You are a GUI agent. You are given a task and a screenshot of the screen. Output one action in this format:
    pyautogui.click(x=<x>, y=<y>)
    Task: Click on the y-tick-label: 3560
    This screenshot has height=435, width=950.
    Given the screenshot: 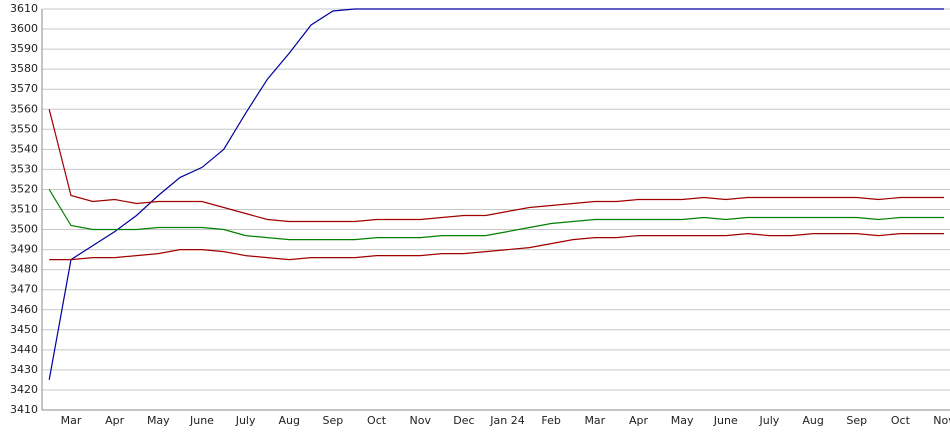 What is the action you would take?
    pyautogui.click(x=24, y=108)
    